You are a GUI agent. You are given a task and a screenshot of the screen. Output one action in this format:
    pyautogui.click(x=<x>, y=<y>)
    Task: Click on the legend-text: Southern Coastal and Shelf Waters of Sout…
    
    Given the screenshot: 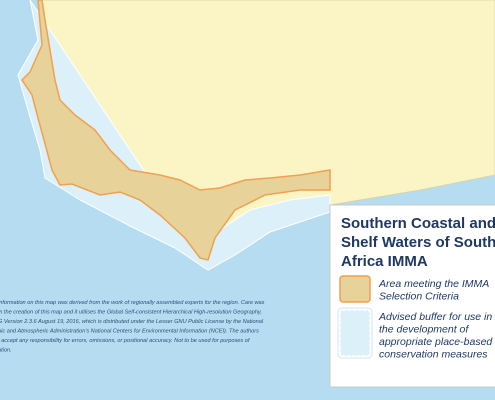 What is the action you would take?
    pyautogui.click(x=418, y=288)
    